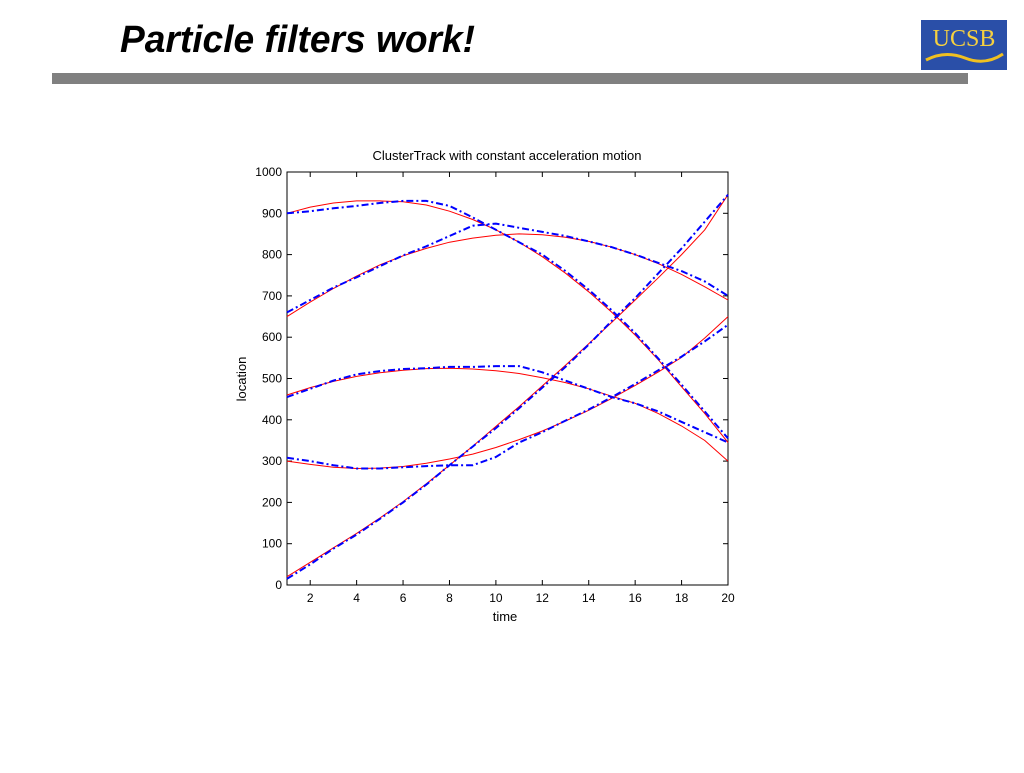 The image size is (1024, 773). What do you see at coordinates (310, 598) in the screenshot?
I see `x-tick-label: 2` at bounding box center [310, 598].